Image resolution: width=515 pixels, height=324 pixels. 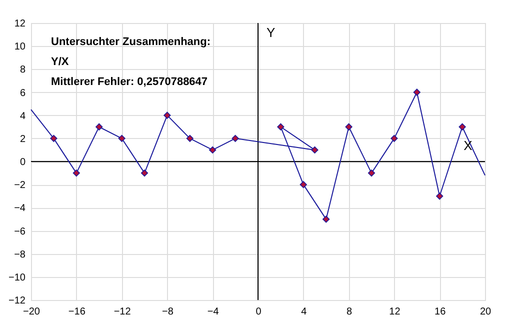 I want to click on x-tick-label: −16, so click(x=77, y=312).